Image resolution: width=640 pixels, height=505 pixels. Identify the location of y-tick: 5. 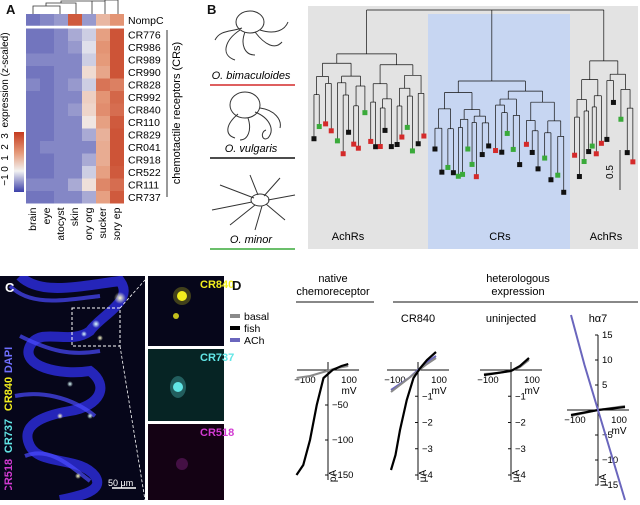
(604, 385).